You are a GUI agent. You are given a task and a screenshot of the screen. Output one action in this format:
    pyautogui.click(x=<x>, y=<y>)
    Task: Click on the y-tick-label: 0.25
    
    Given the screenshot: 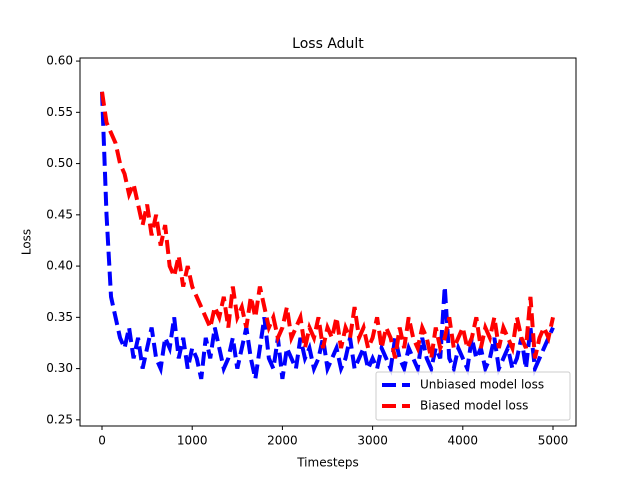 What is the action you would take?
    pyautogui.click(x=59, y=419)
    